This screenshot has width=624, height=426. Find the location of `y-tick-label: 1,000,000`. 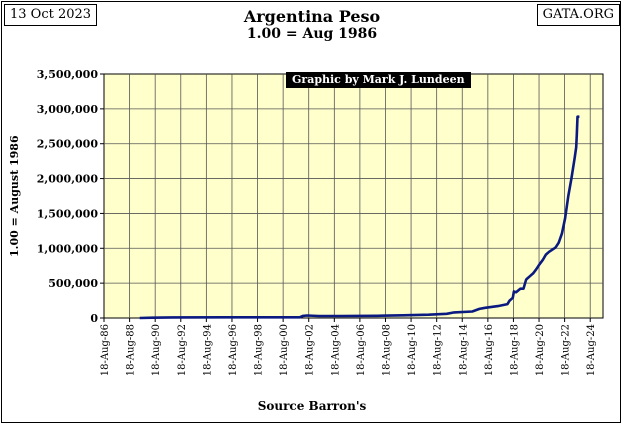

y-tick-label: 1,000,000 is located at coordinates (68, 248).